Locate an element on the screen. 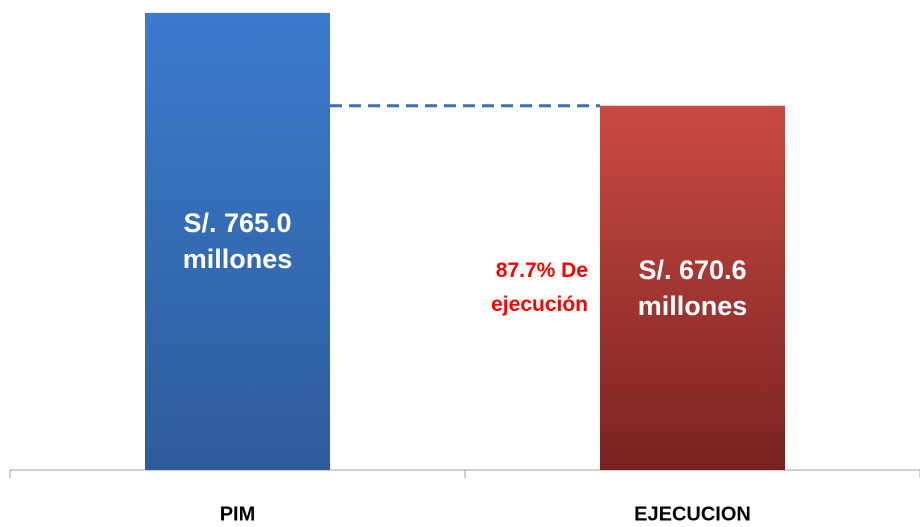  value-label: S/. 670.6 millones is located at coordinates (692, 287).